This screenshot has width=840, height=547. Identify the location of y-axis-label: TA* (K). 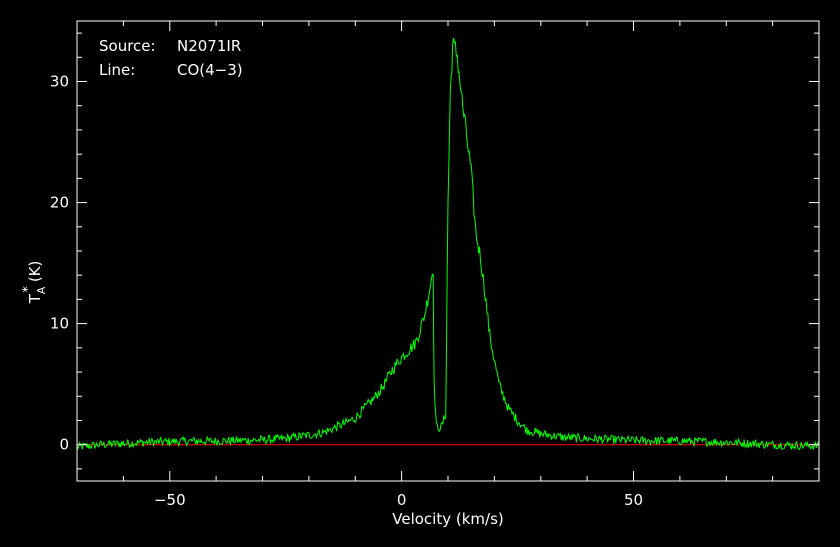
(34, 283).